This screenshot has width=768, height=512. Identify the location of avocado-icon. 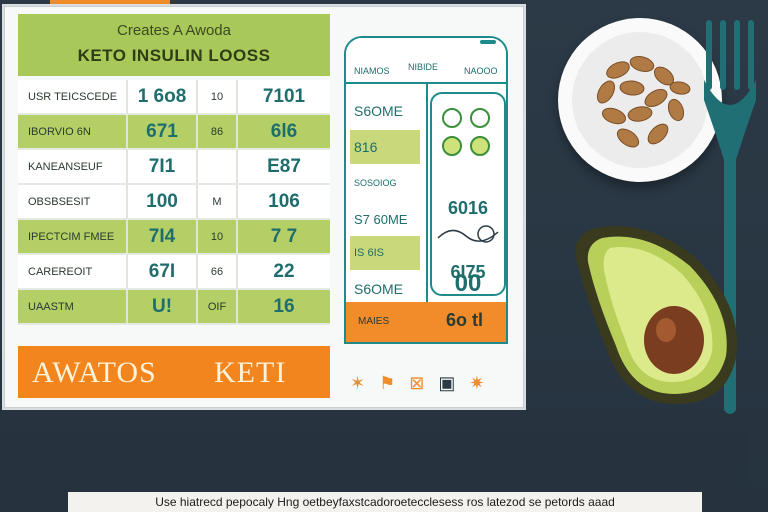
(656, 315).